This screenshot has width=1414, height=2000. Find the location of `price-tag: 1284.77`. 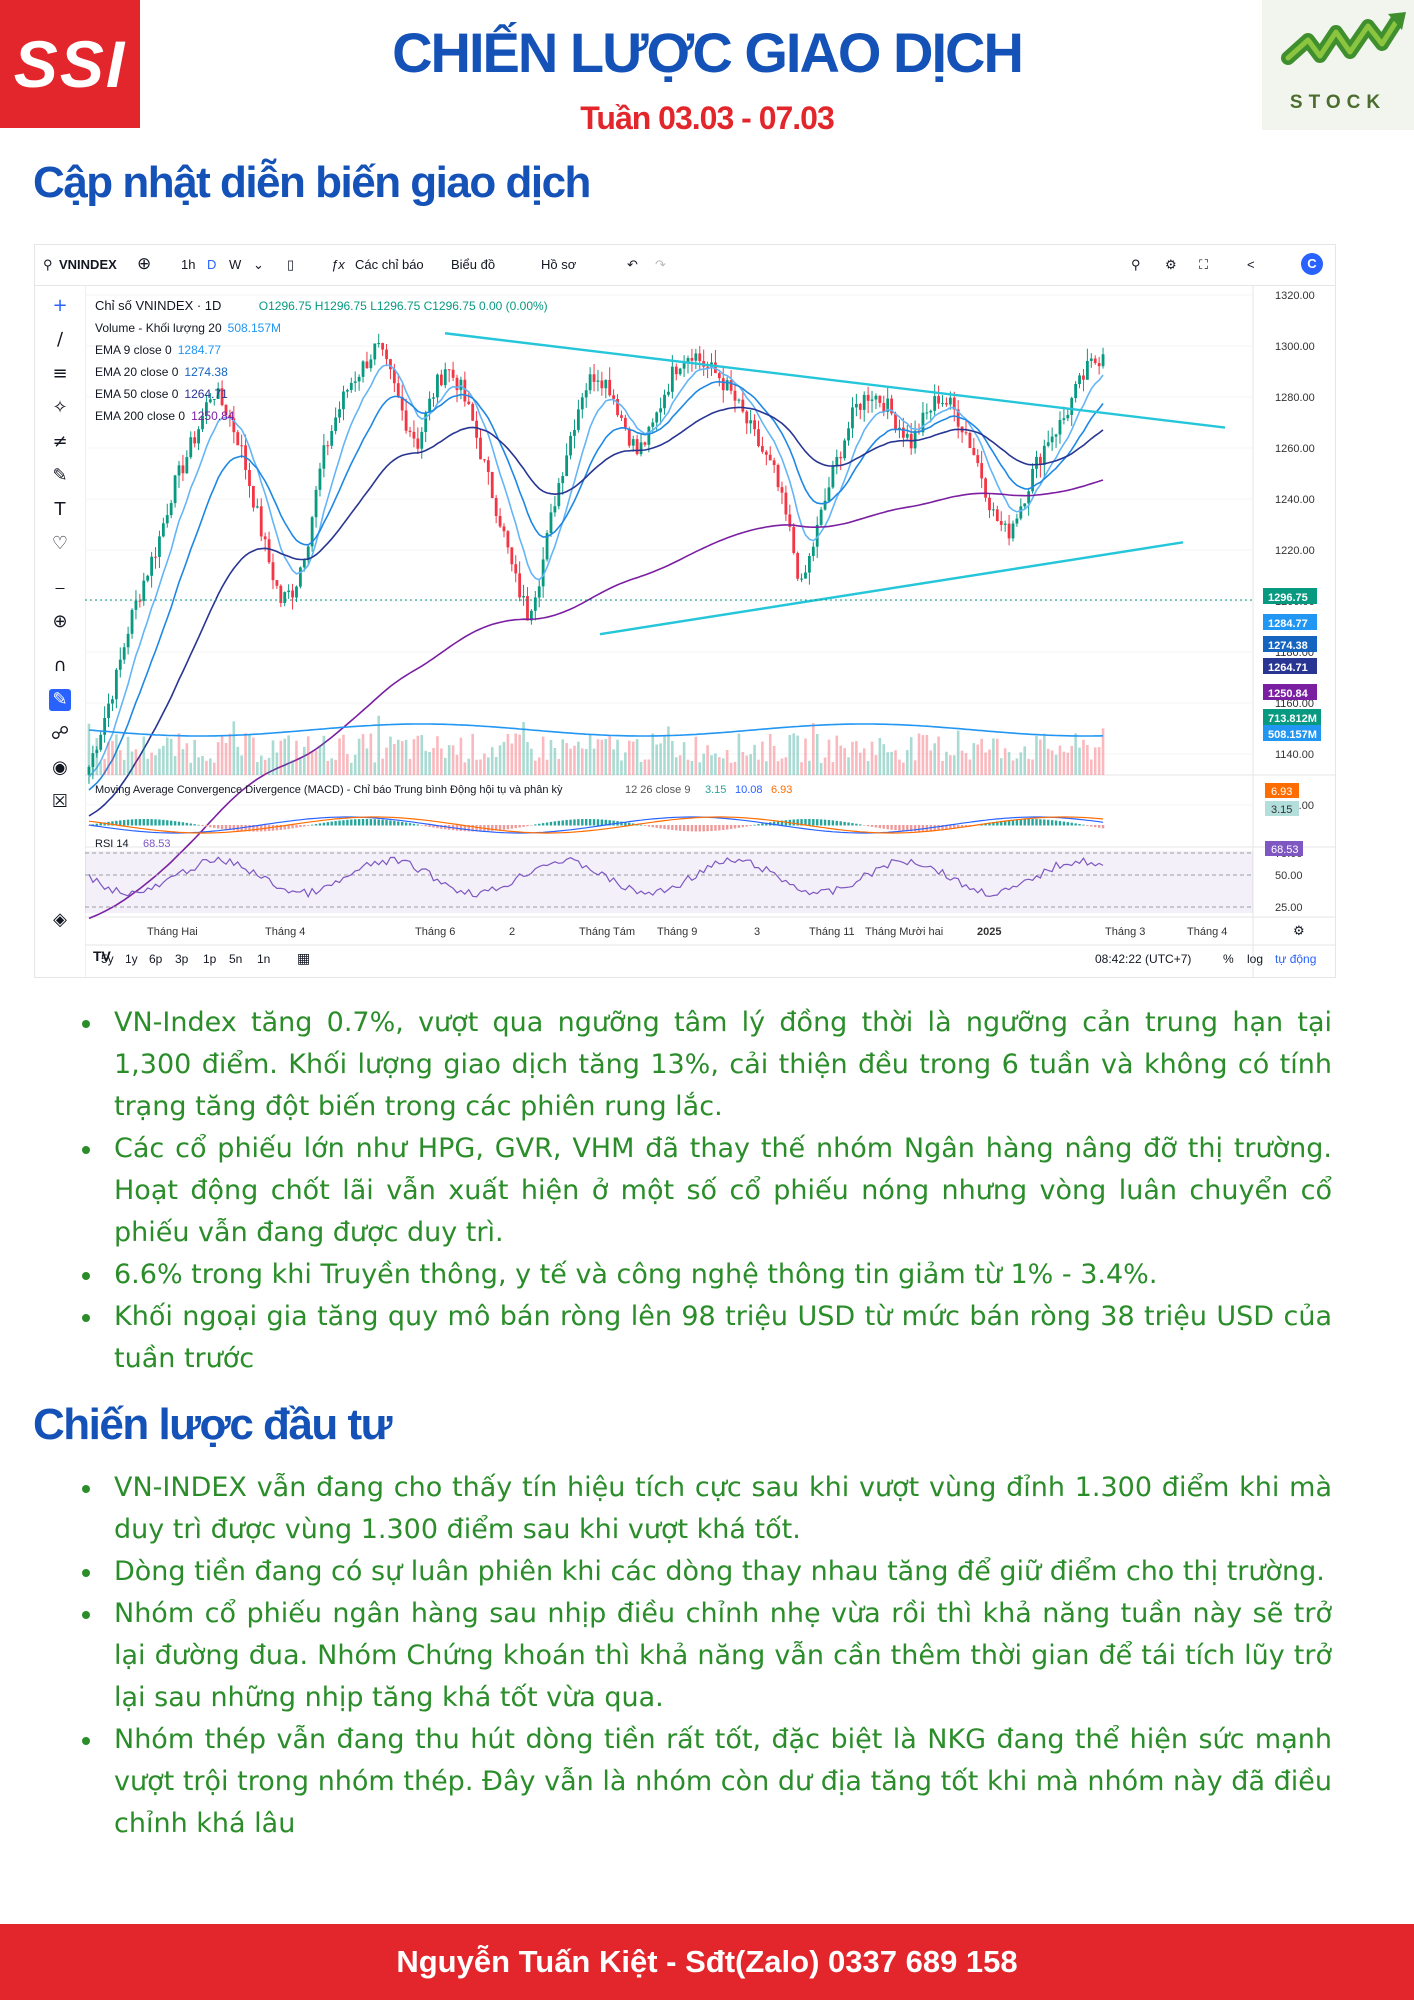

price-tag: 1284.77 is located at coordinates (1288, 624).